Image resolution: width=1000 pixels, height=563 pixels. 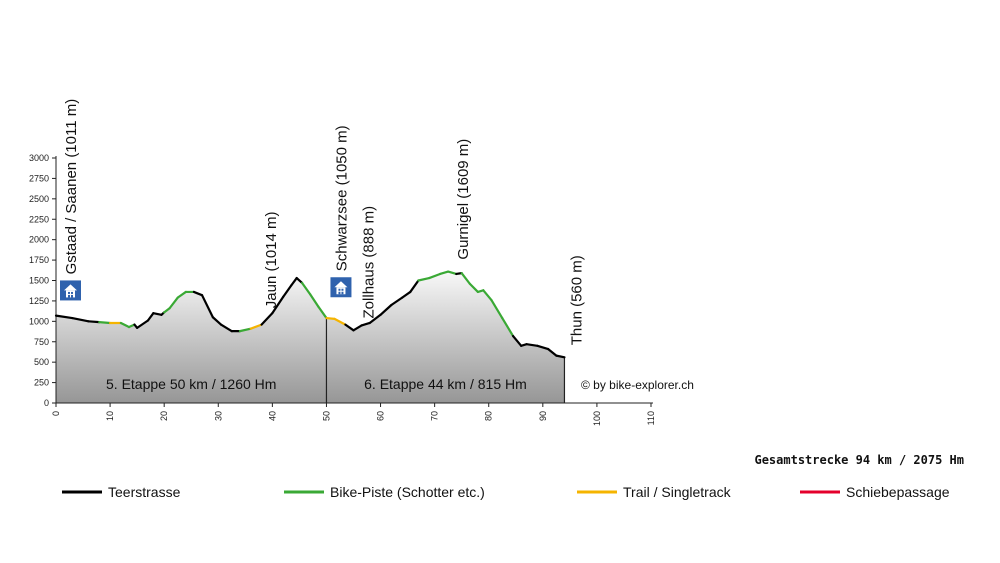 I want to click on peak-label: Gurnigel (1609 m), so click(x=463, y=199).